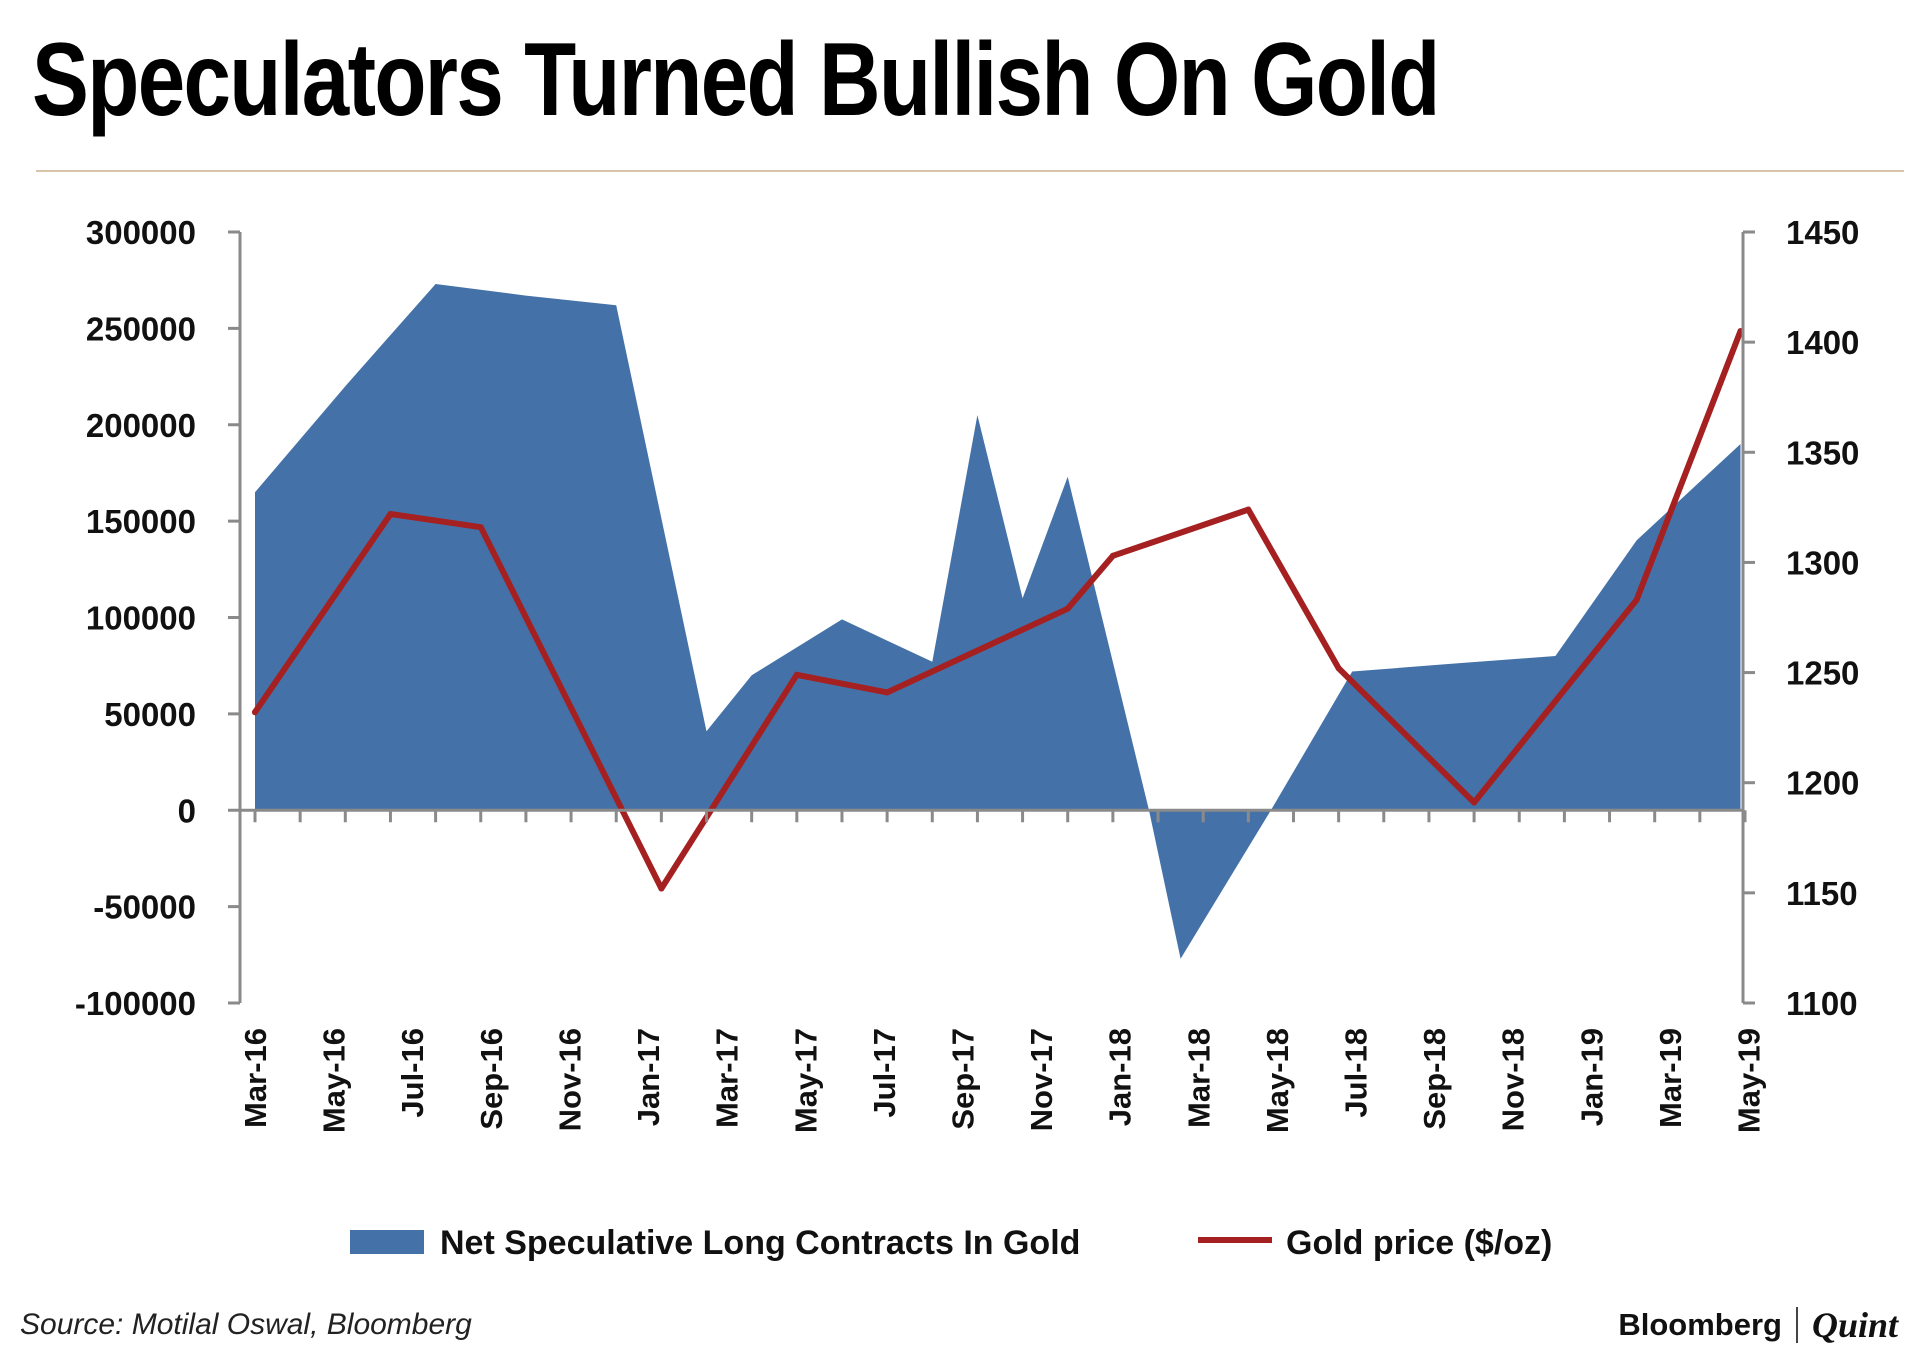 This screenshot has width=1920, height=1356. Describe the element at coordinates (187, 810) in the screenshot. I see `left-axis-tick-label: 0` at that location.